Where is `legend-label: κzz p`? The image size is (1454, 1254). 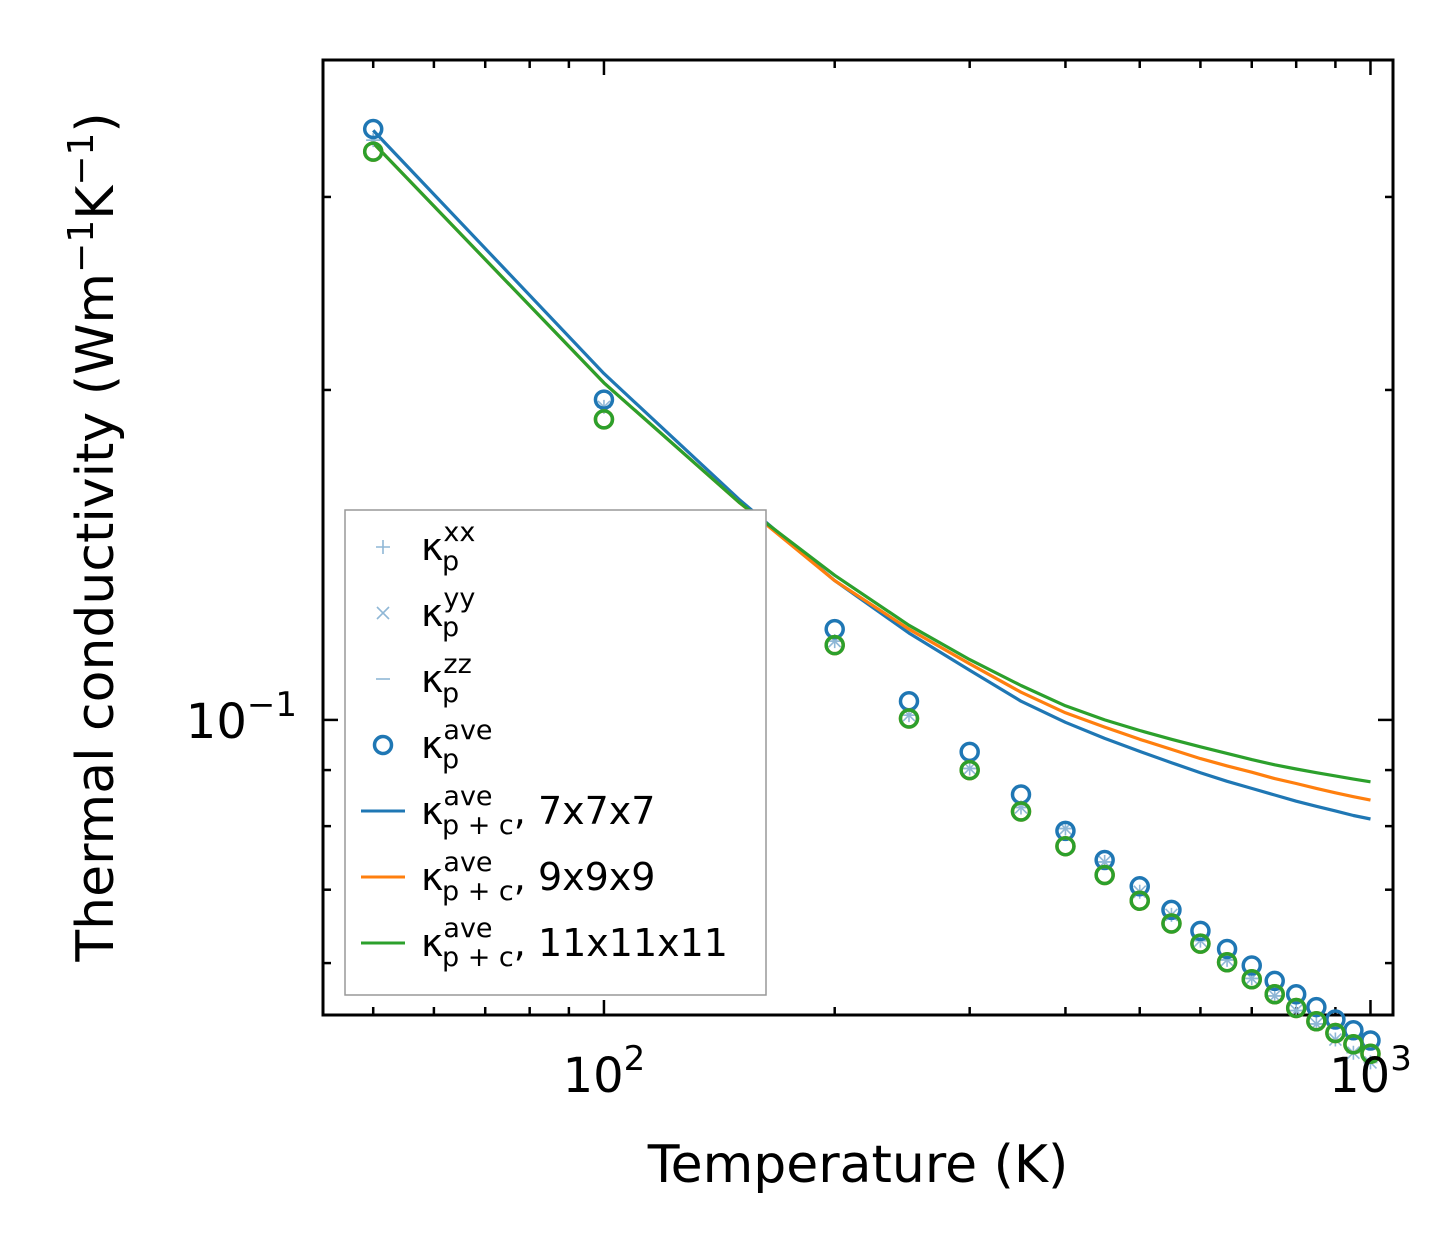
legend-label: κzz p is located at coordinates (446, 679).